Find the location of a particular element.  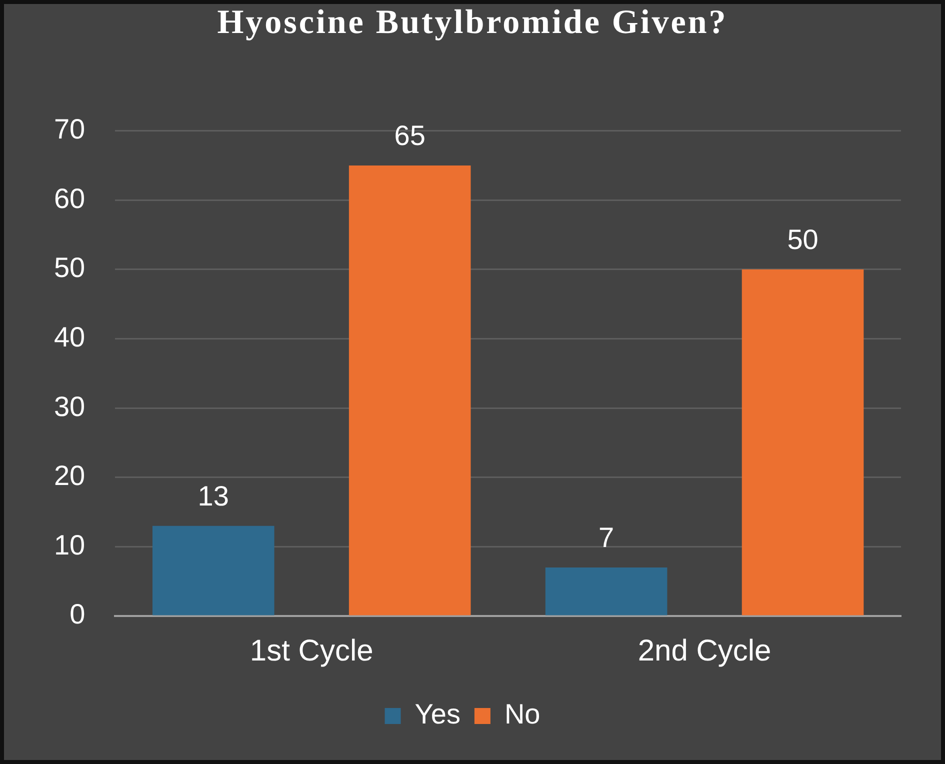

y-tick-label: 70 is located at coordinates (70, 129).